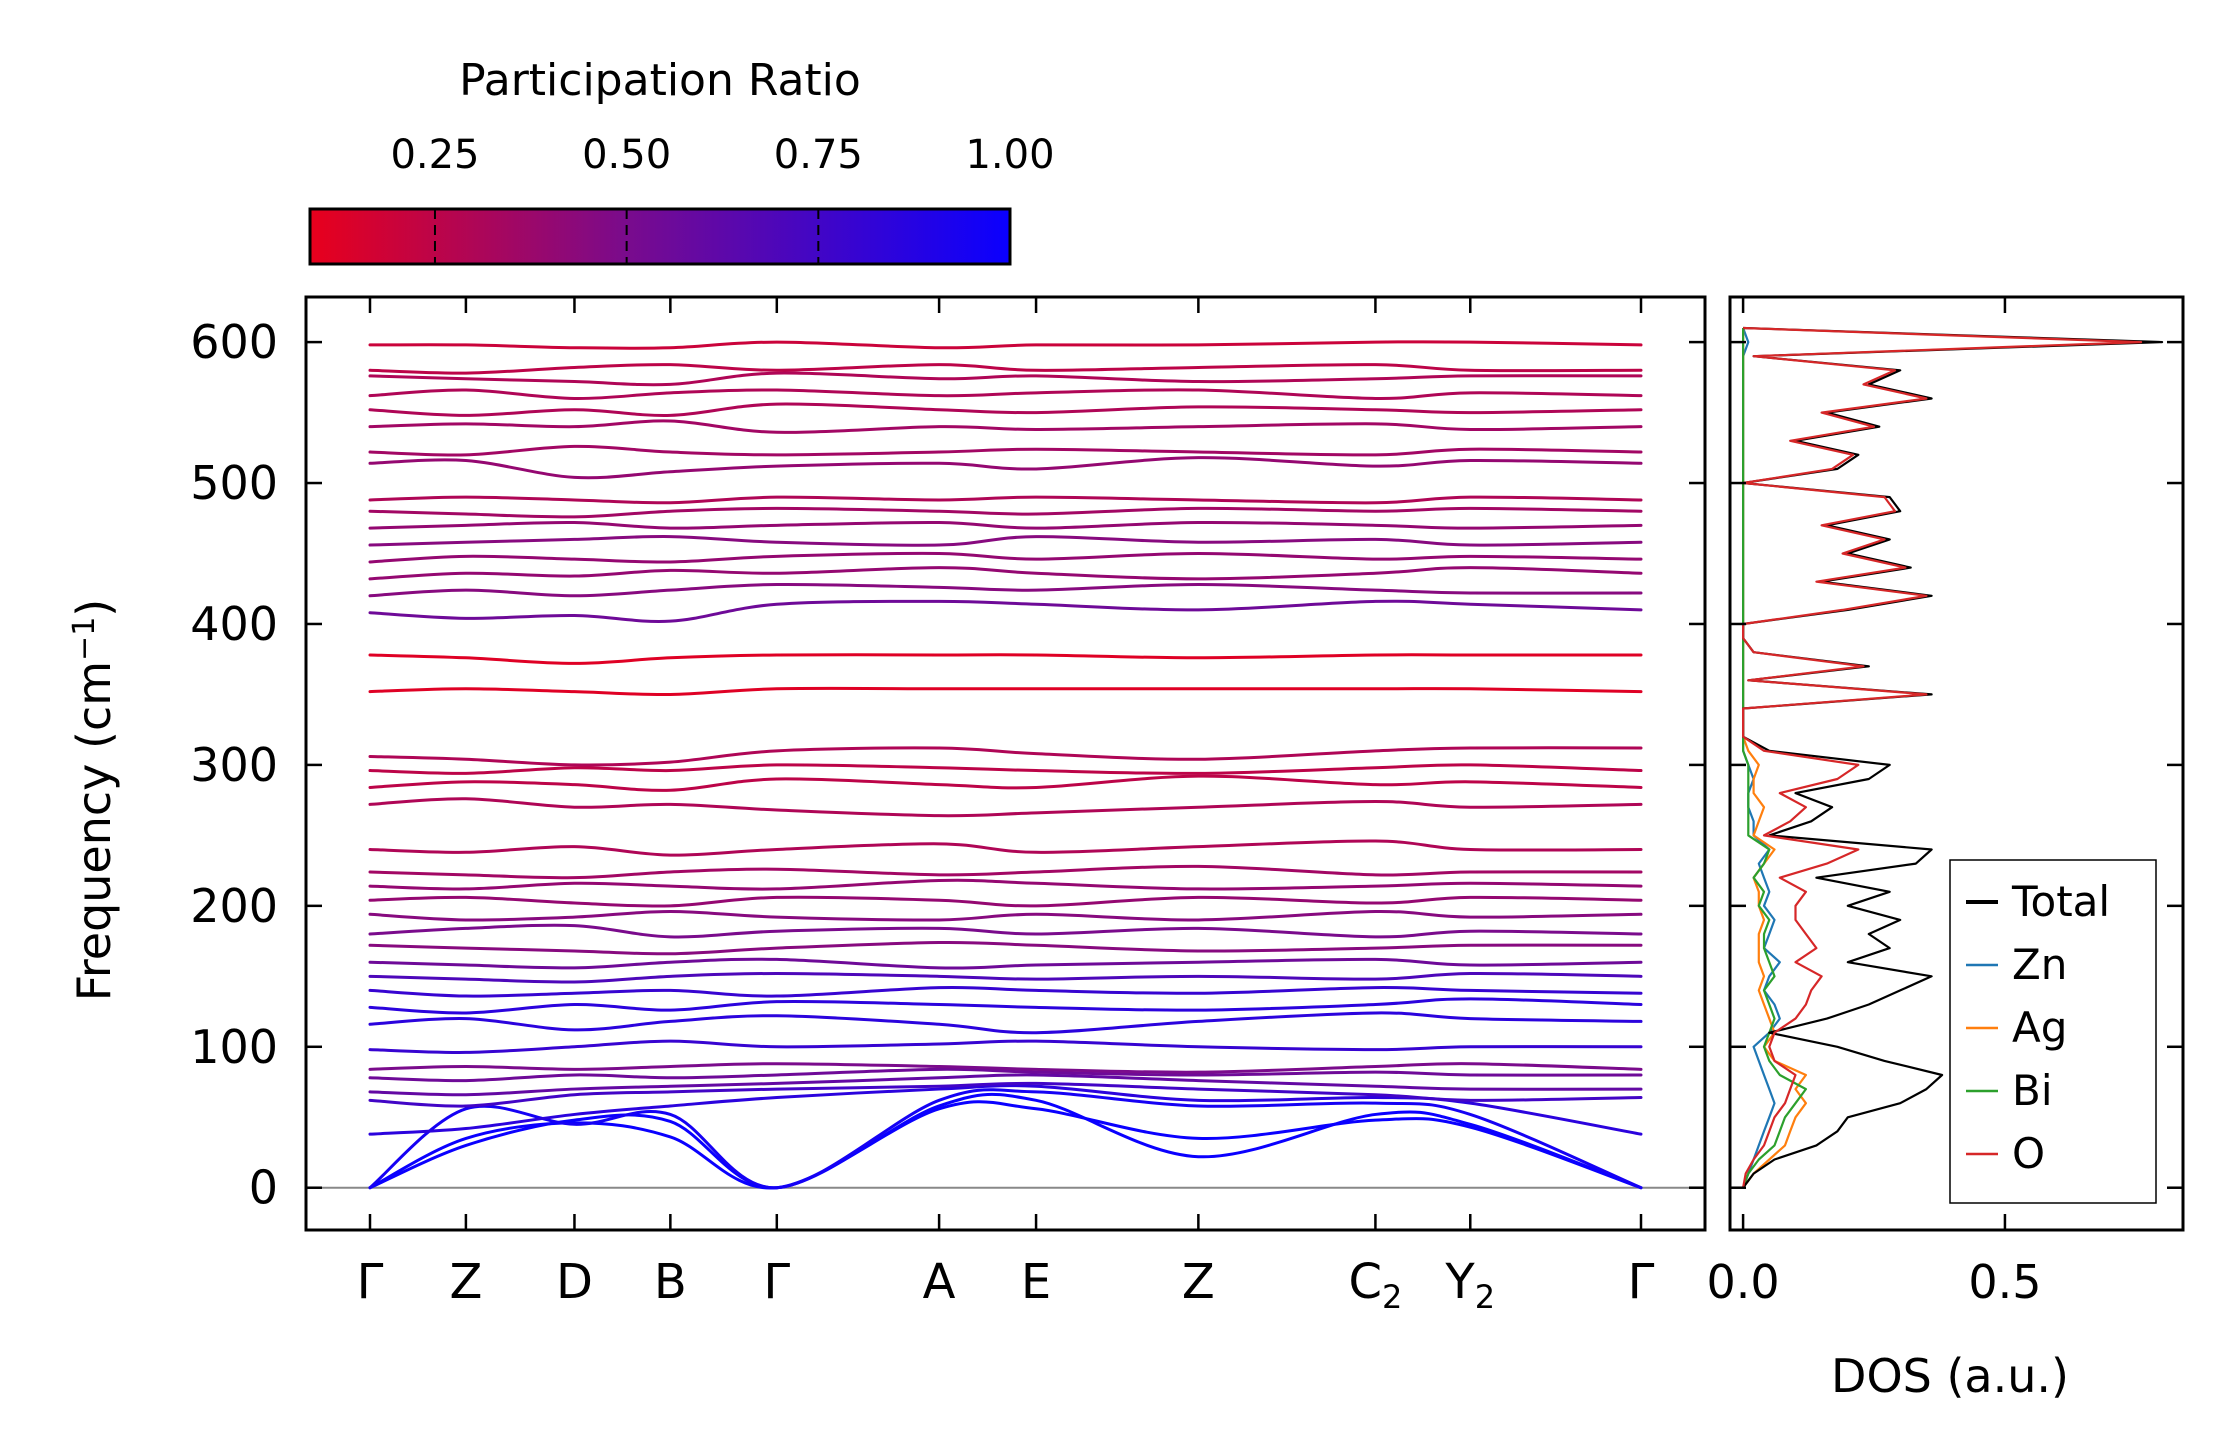  What do you see at coordinates (626, 155) in the screenshot?
I see `colorbar-tick-label: 0.50` at bounding box center [626, 155].